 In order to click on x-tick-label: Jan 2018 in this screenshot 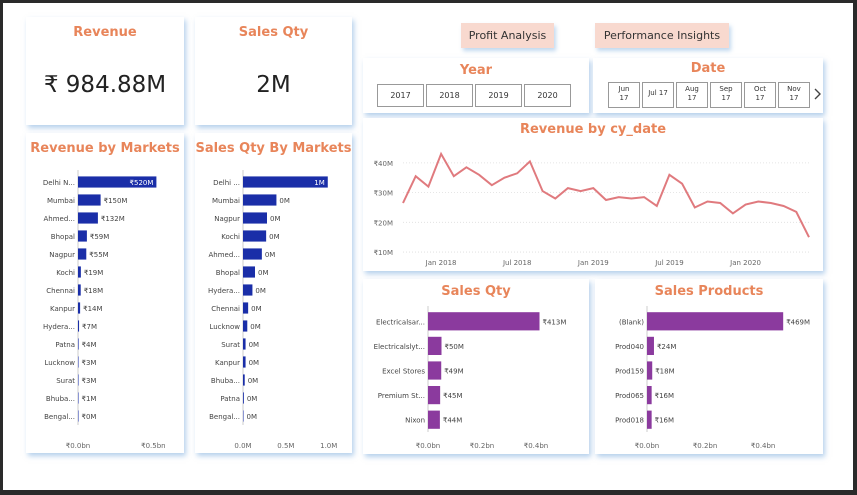, I will do `click(441, 263)`.